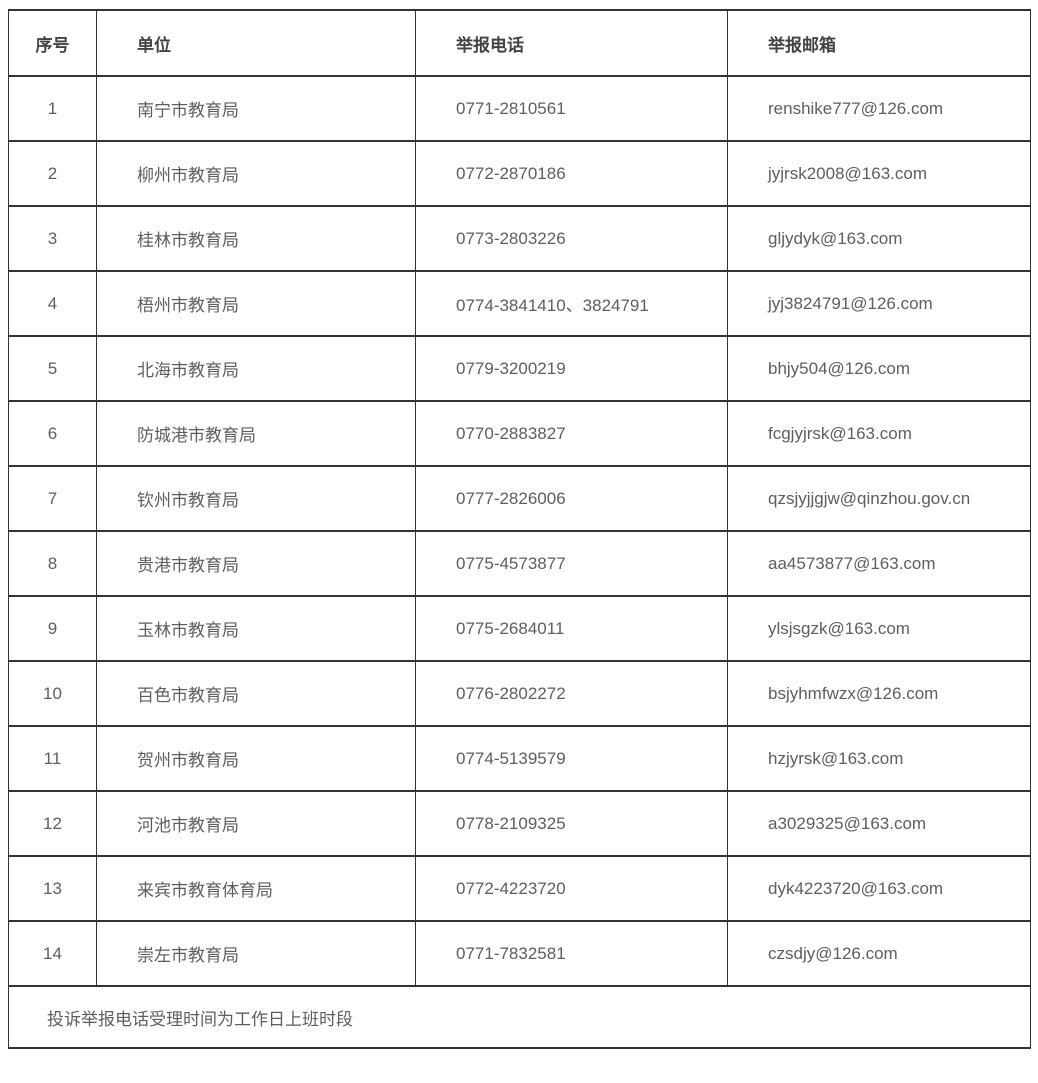 The image size is (1038, 1083). I want to click on cell-email: renshike777@126.com, so click(879, 108).